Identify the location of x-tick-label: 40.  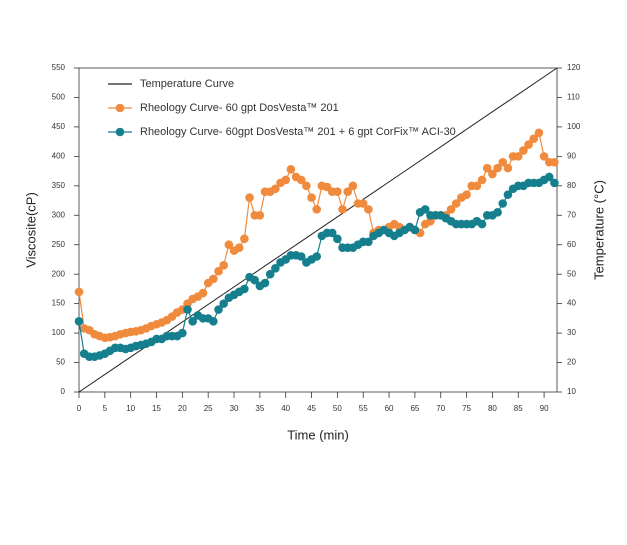
(285, 408).